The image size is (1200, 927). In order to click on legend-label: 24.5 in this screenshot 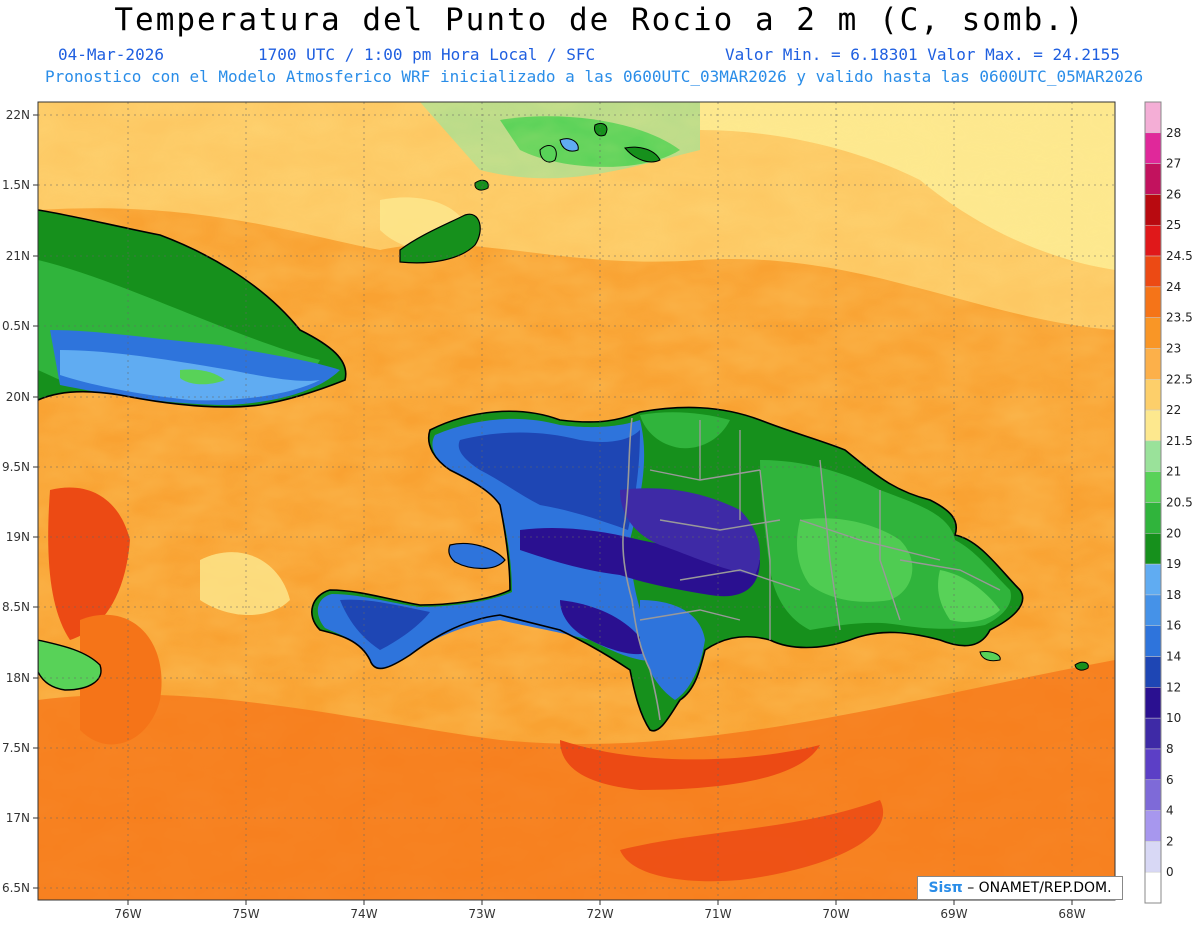, I will do `click(1179, 256)`.